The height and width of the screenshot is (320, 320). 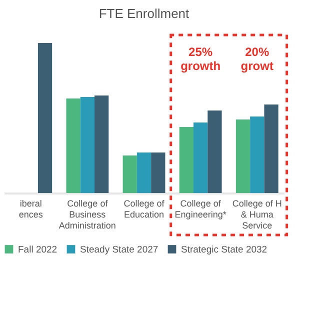 I want to click on x-tick-label: College of H & Huma Service, so click(x=257, y=214).